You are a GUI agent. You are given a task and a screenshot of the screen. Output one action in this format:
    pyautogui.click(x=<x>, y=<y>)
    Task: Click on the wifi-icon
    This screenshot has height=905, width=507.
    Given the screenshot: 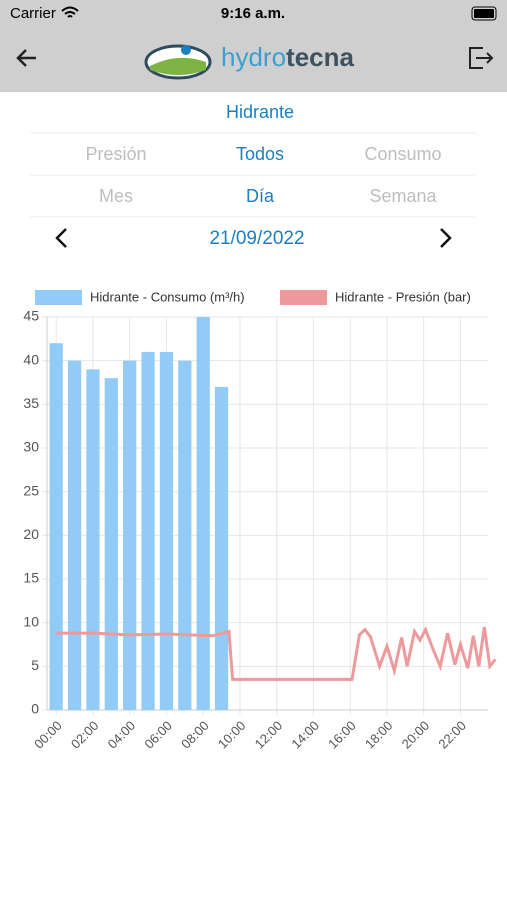 What is the action you would take?
    pyautogui.click(x=70, y=12)
    